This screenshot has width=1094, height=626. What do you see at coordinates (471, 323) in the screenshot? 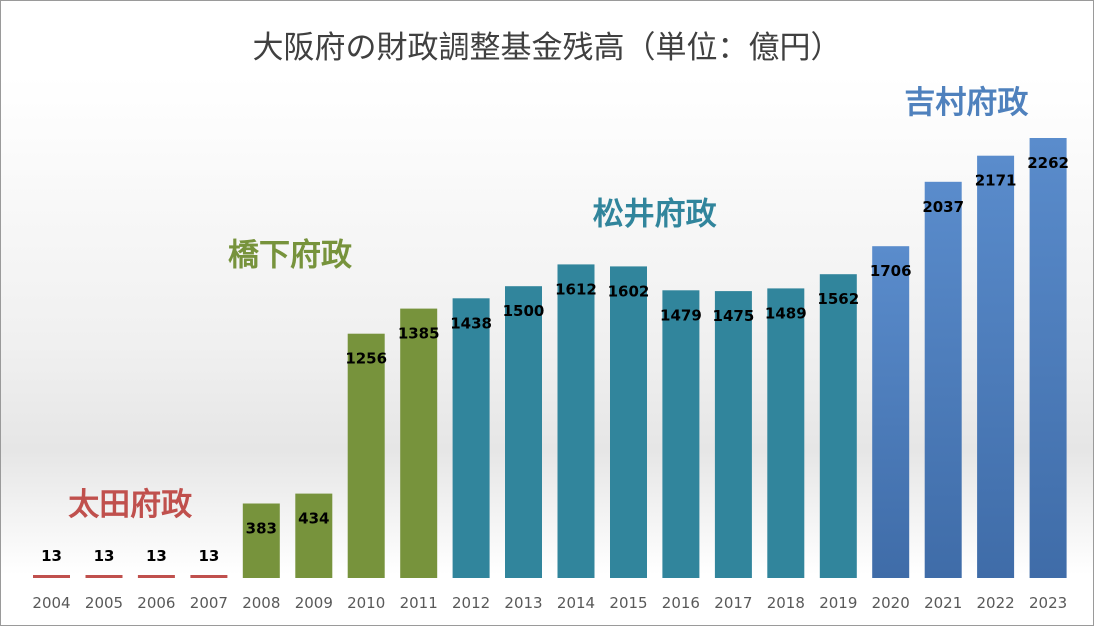
I see `value-label-2012: 1438` at bounding box center [471, 323].